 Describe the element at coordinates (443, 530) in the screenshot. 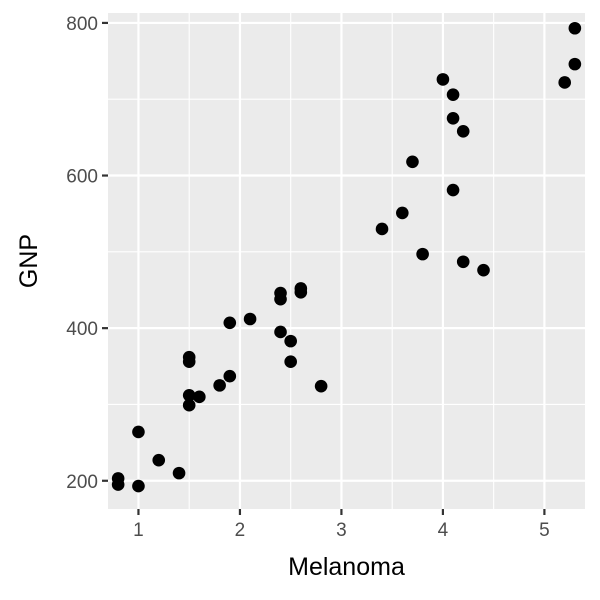

I see `x-tick-label: 4` at that location.